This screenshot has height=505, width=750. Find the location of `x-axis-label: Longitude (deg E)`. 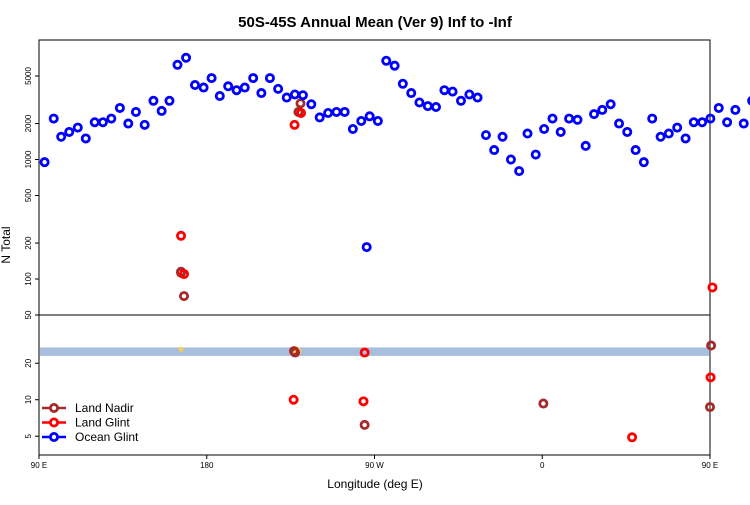

x-axis-label: Longitude (deg E) is located at coordinates (374, 484).